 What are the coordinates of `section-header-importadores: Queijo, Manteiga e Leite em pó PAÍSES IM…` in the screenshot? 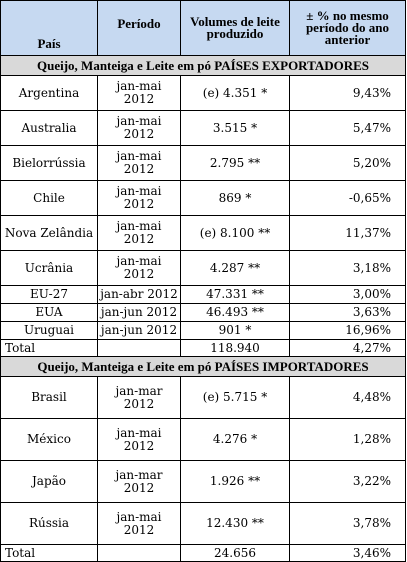 It's located at (203, 366).